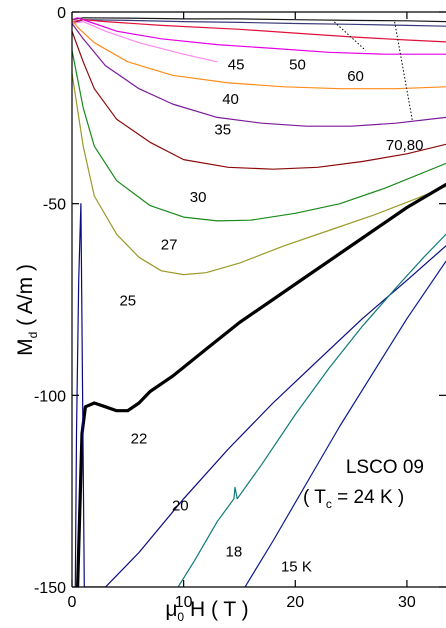  Describe the element at coordinates (54, 205) in the screenshot. I see `y-tick-label--50: -50` at that location.